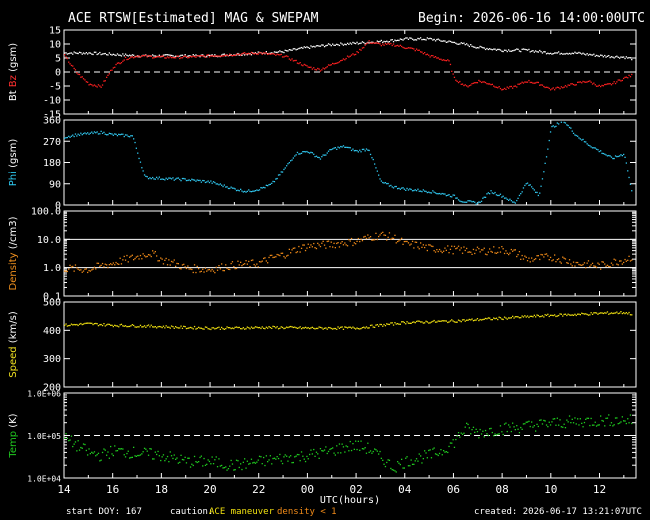 The height and width of the screenshot is (520, 650). What do you see at coordinates (44, 436) in the screenshot?
I see `y-tick-label: 1.0E+05` at bounding box center [44, 436].